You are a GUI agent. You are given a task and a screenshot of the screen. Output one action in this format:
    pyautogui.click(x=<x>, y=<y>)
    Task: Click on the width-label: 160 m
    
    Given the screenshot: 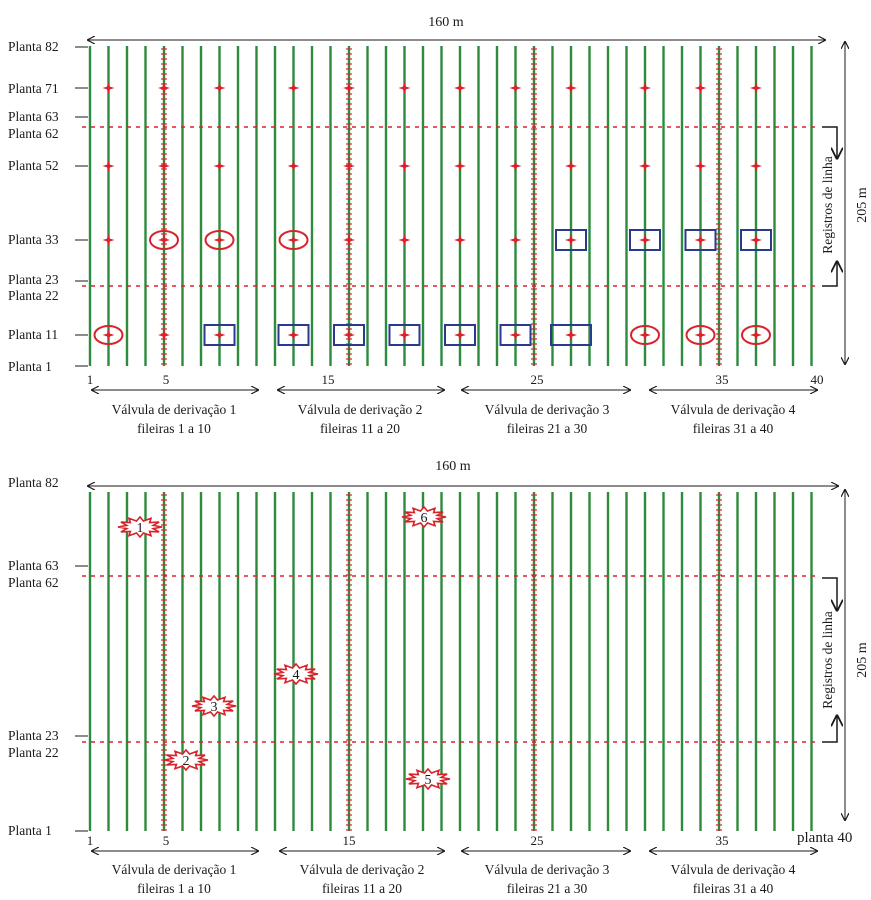 What is the action you would take?
    pyautogui.click(x=446, y=22)
    